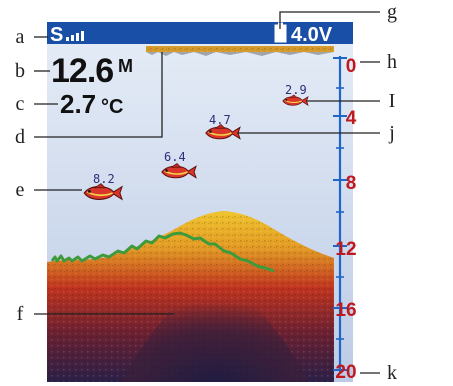 The width and height of the screenshot is (453, 386). Describe the element at coordinates (392, 62) in the screenshot. I see `callout-h: h` at that location.